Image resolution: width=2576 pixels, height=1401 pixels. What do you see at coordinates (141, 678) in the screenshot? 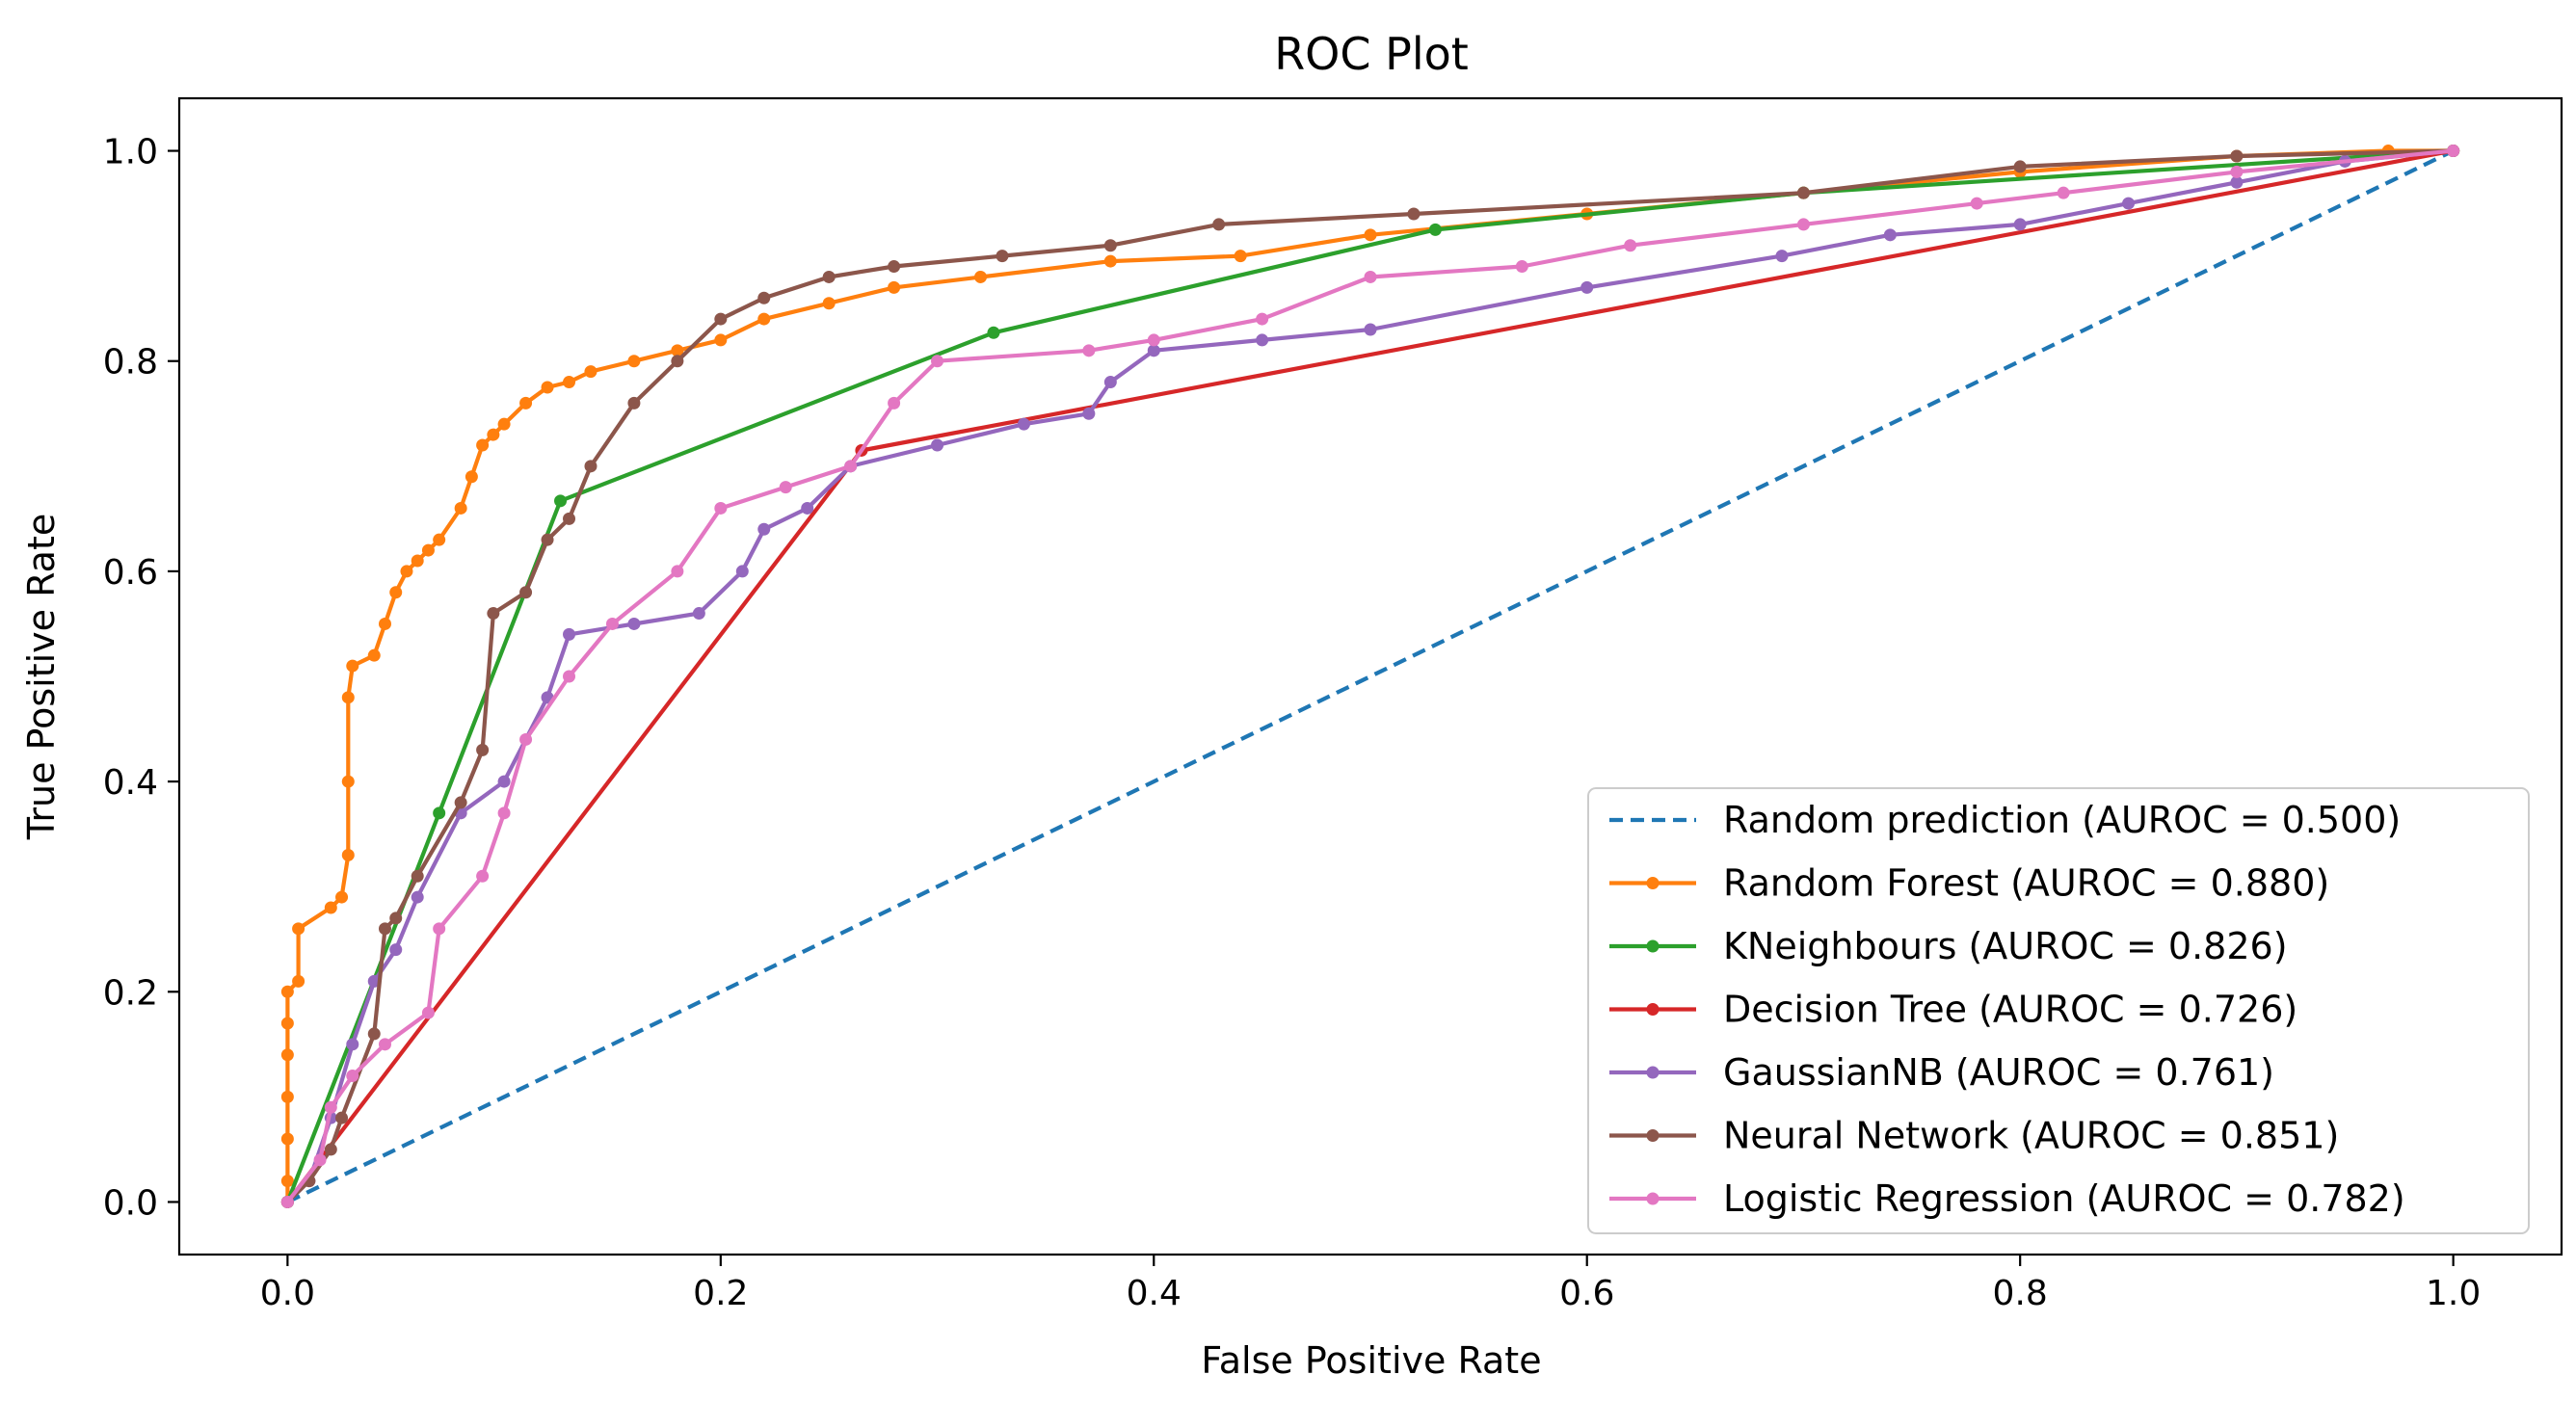
I see `y-axis: 0.0 0.2 0.4 0.6 0.8 1.0` at bounding box center [141, 678].